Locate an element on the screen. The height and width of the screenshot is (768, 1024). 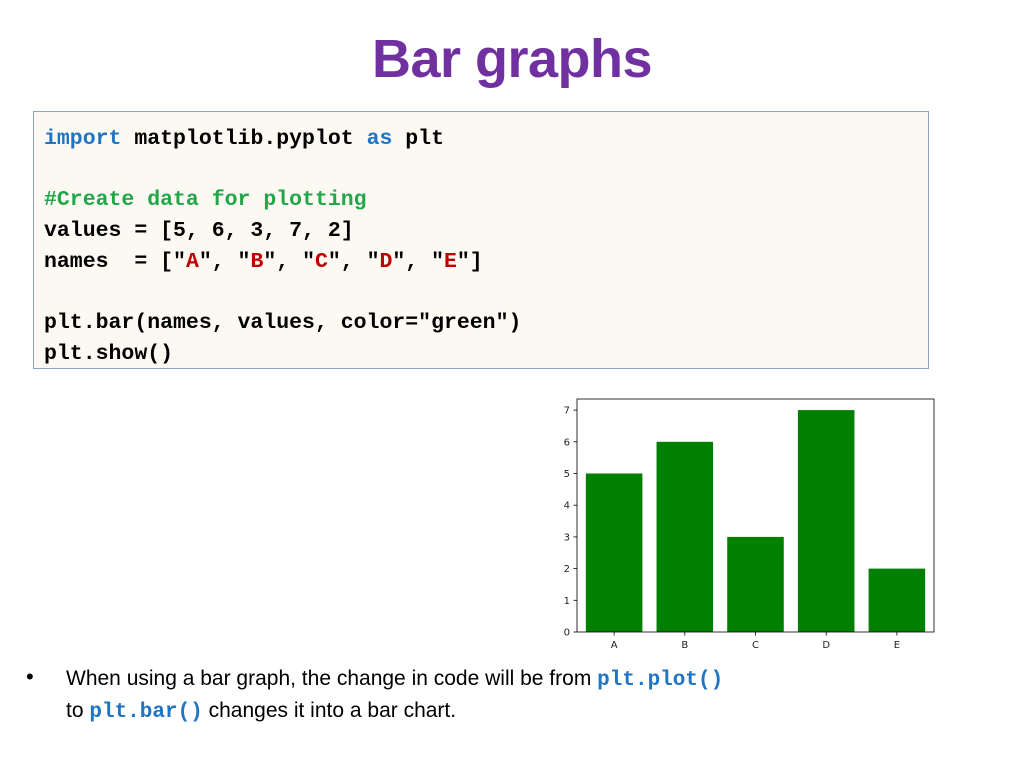
string-c: C is located at coordinates (321, 262).